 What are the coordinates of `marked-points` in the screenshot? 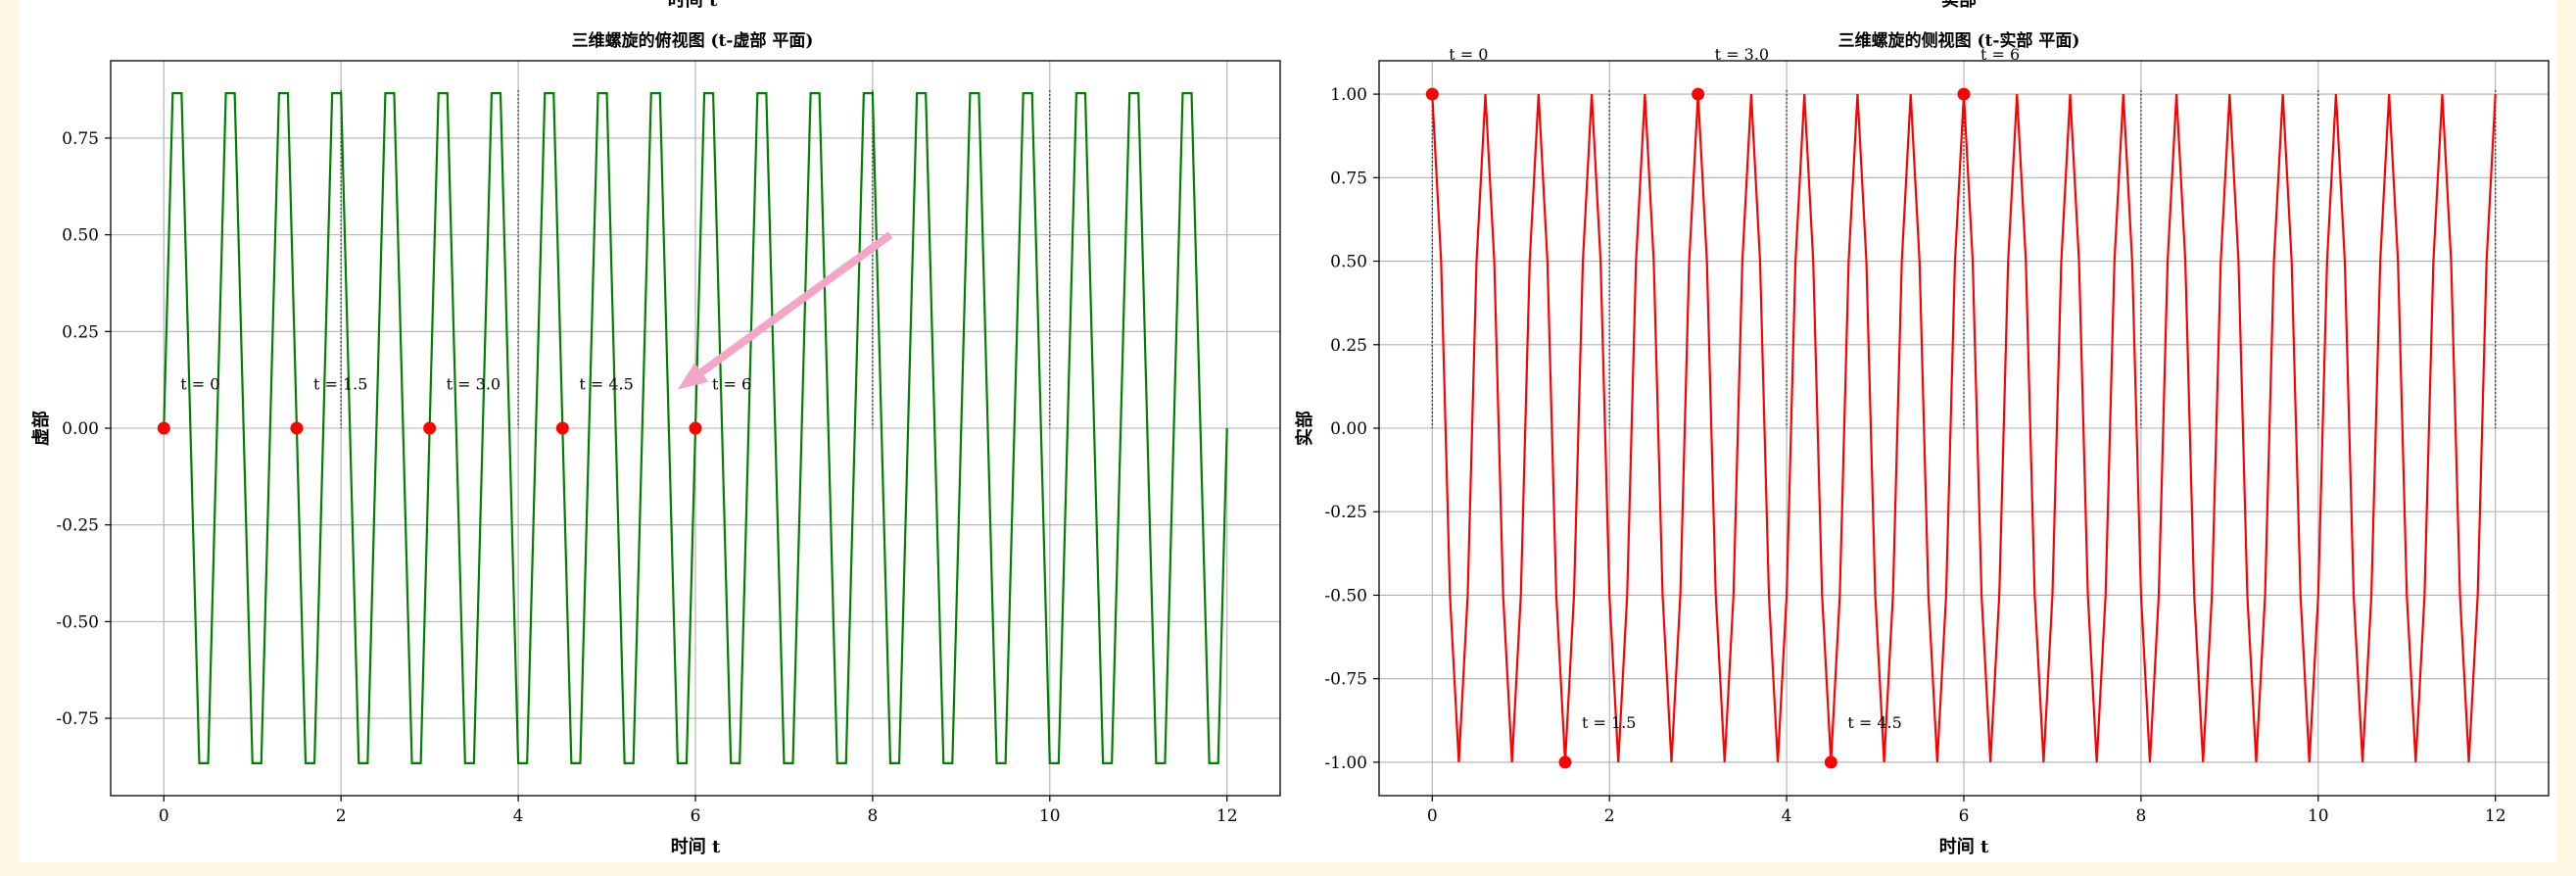 It's located at (430, 428).